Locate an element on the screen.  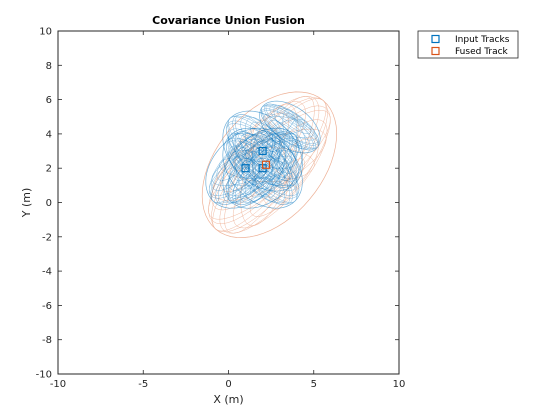
y-tick-label: -8 is located at coordinates (47, 340).